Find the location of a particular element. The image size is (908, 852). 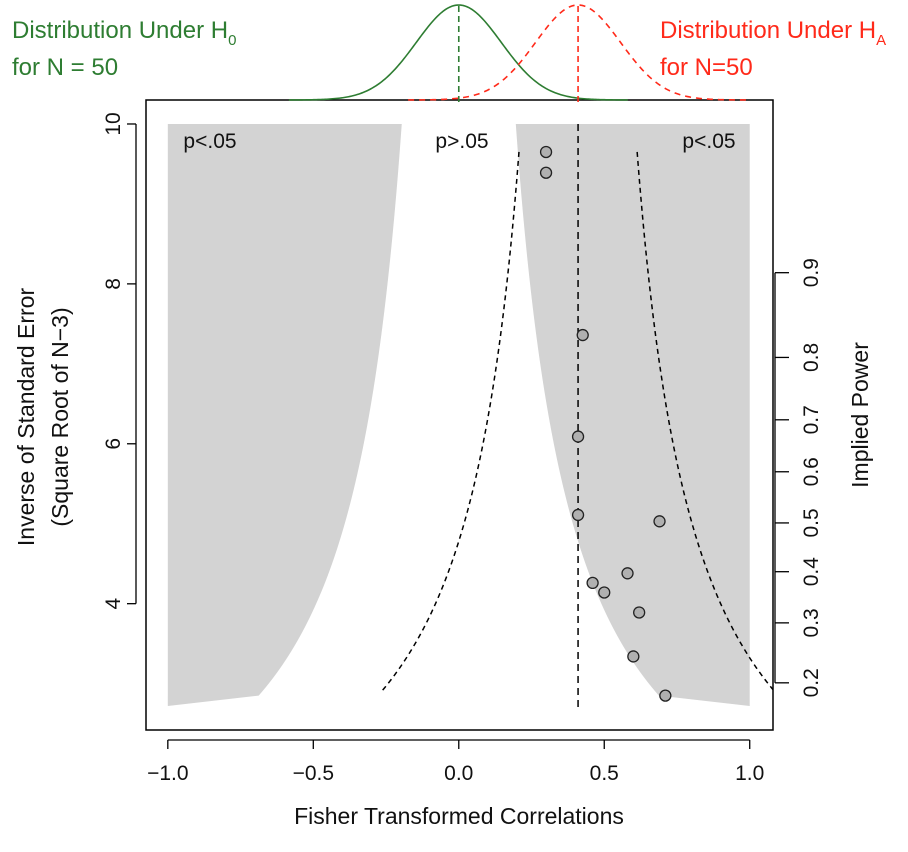

region-labels: p<.05 p>.05 p<.05 is located at coordinates (459, 141).